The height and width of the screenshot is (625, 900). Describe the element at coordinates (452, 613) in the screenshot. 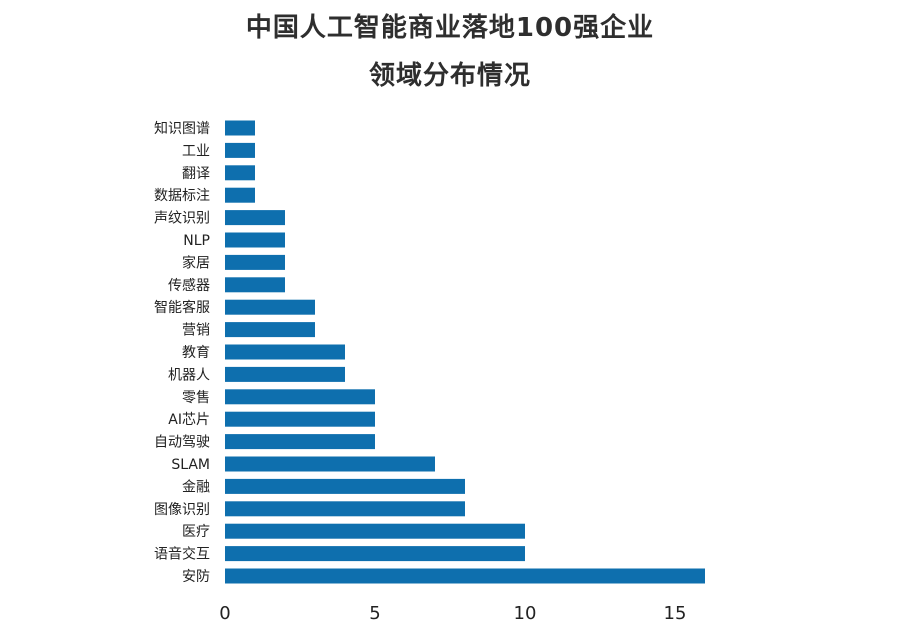

I see `x-axis-ticks: 0 5 10 15` at that location.